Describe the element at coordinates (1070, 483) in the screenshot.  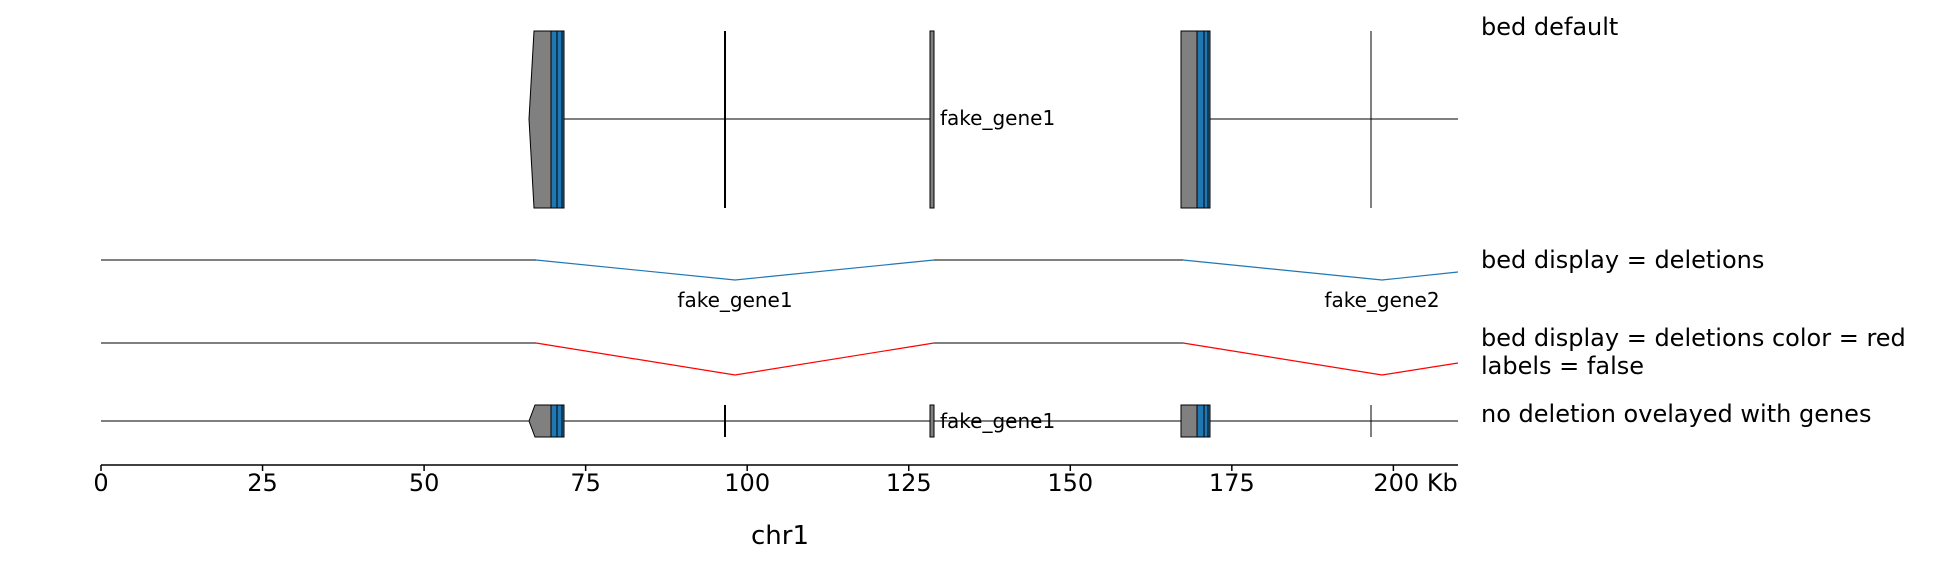
I see `x-axis-tick-label: 150` at that location.